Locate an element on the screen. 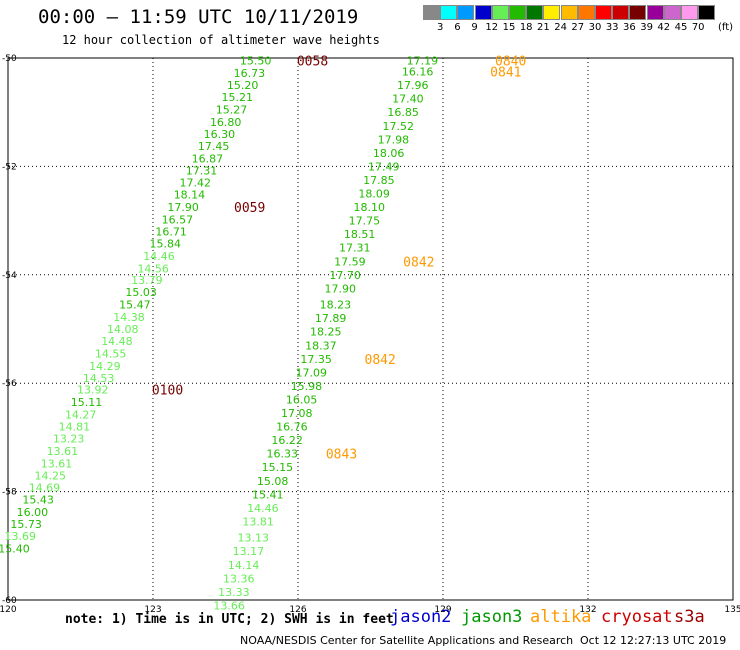 This screenshot has height=650, width=740. time-label-cryosat: 0100 is located at coordinates (167, 391).